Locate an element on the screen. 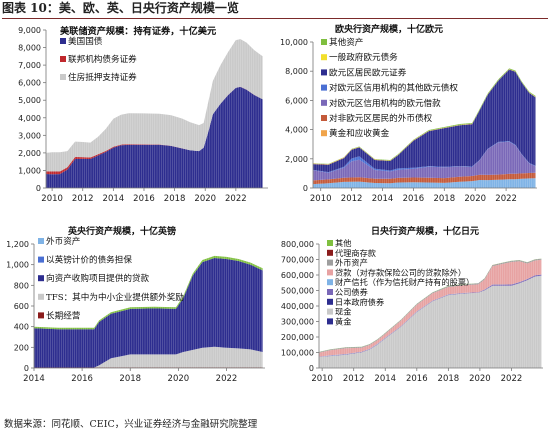 The width and height of the screenshot is (550, 432). fed-x-tick-label: 2020 is located at coordinates (205, 199).